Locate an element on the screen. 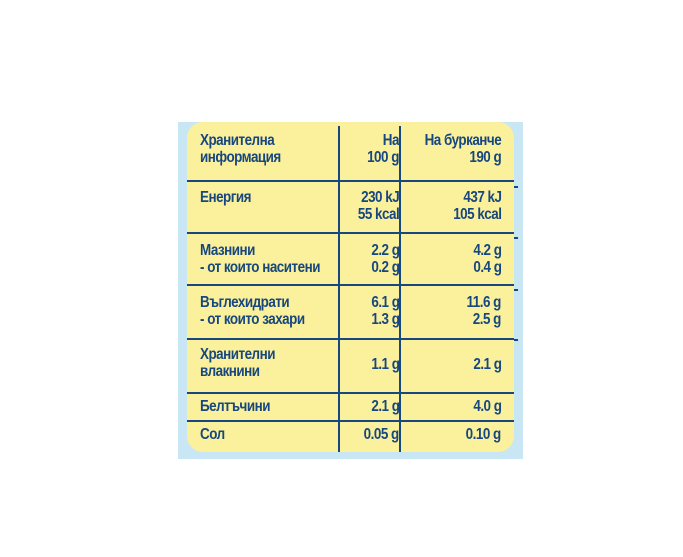  row-per100-cell: 6.1 g 1.3 g is located at coordinates (385, 311).